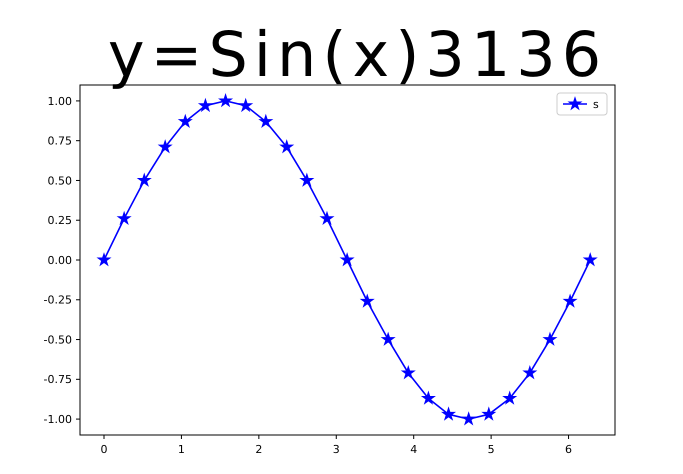 The width and height of the screenshot is (683, 474). What do you see at coordinates (60, 181) in the screenshot?
I see `y-tick-label: 0.50` at bounding box center [60, 181].